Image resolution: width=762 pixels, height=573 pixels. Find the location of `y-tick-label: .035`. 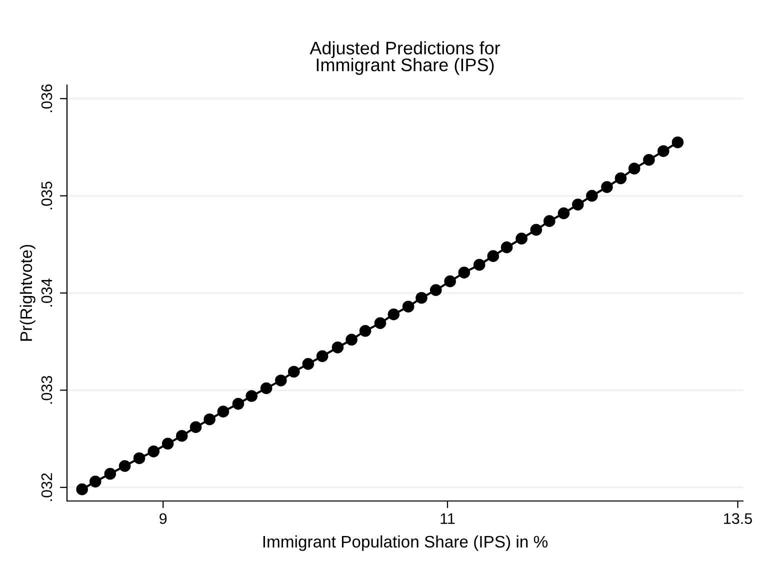

y-tick-label: .035 is located at coordinates (46, 196).